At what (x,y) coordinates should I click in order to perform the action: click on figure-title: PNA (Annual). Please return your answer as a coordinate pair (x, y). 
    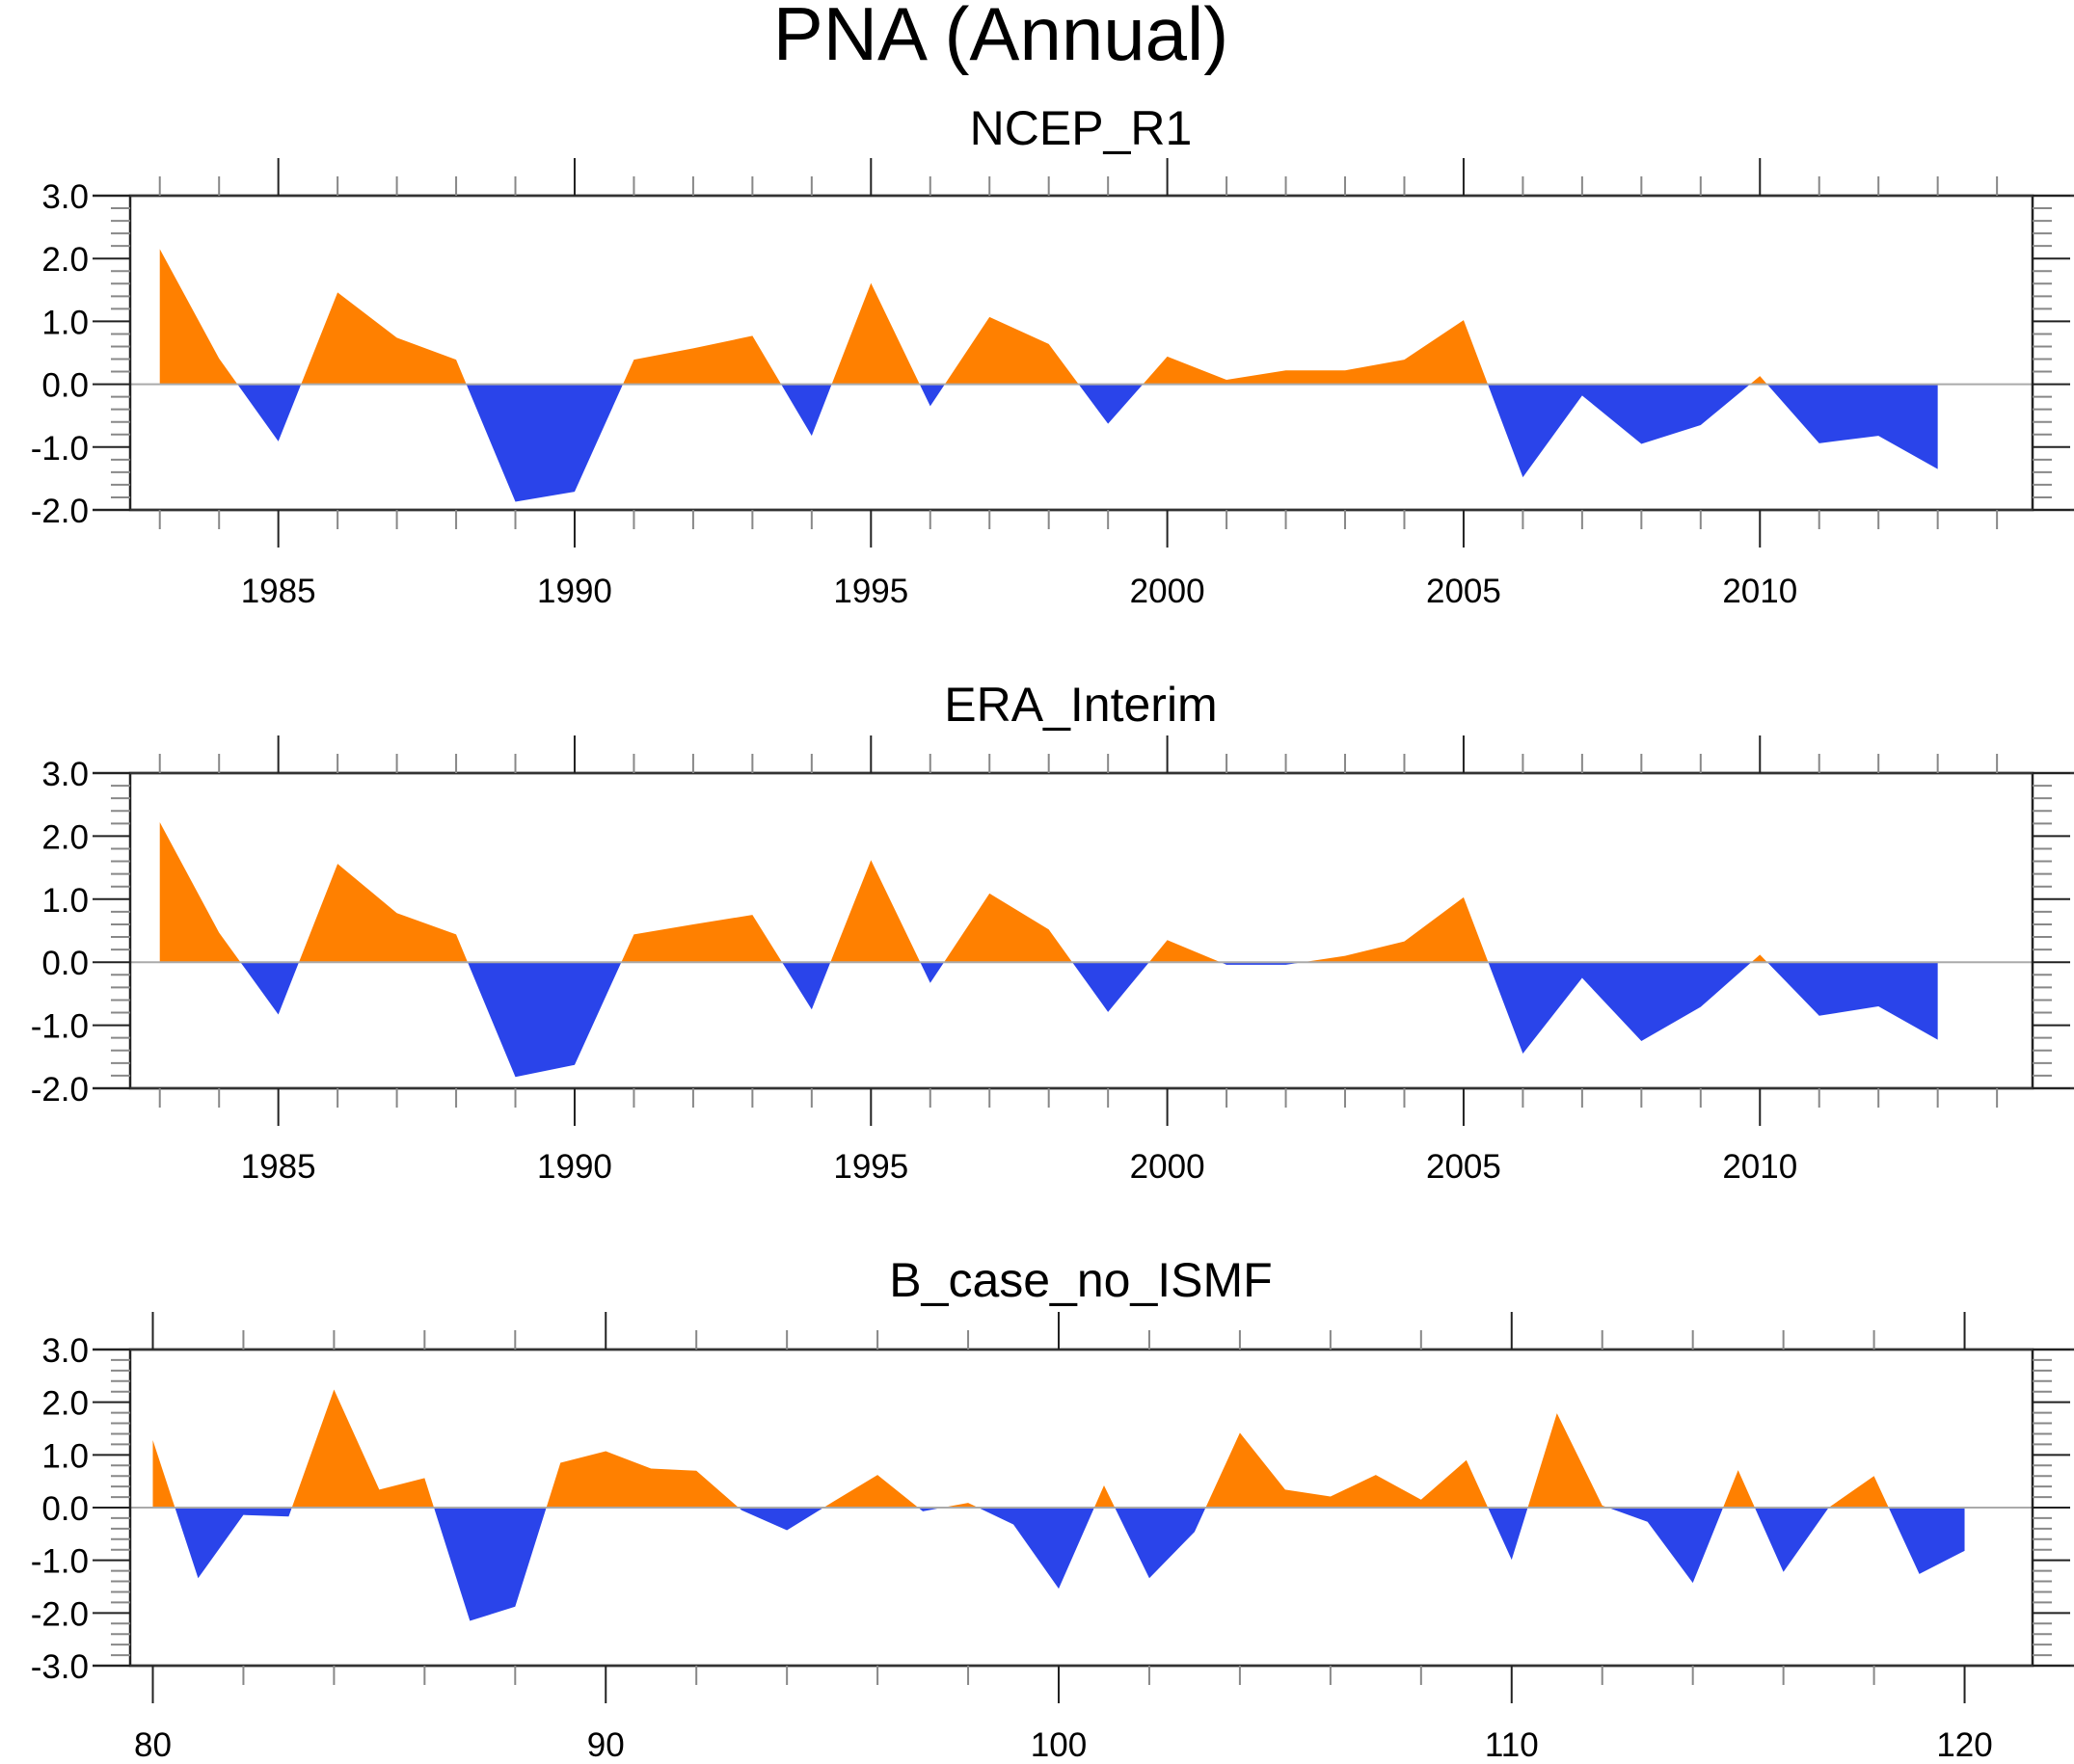
    Looking at the image, I should click on (1001, 38).